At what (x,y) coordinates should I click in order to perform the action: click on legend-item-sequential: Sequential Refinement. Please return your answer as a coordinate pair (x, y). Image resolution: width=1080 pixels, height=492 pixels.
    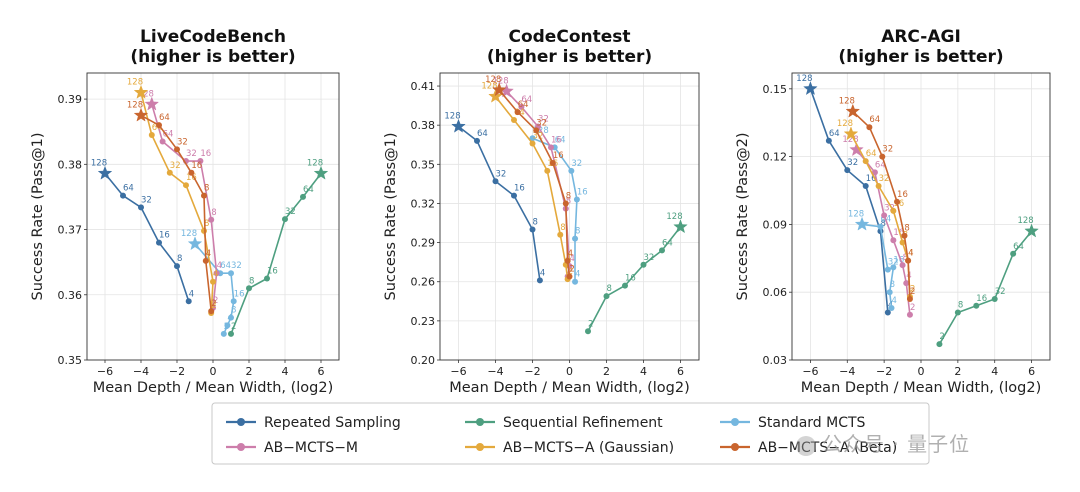
    Looking at the image, I should click on (564, 423).